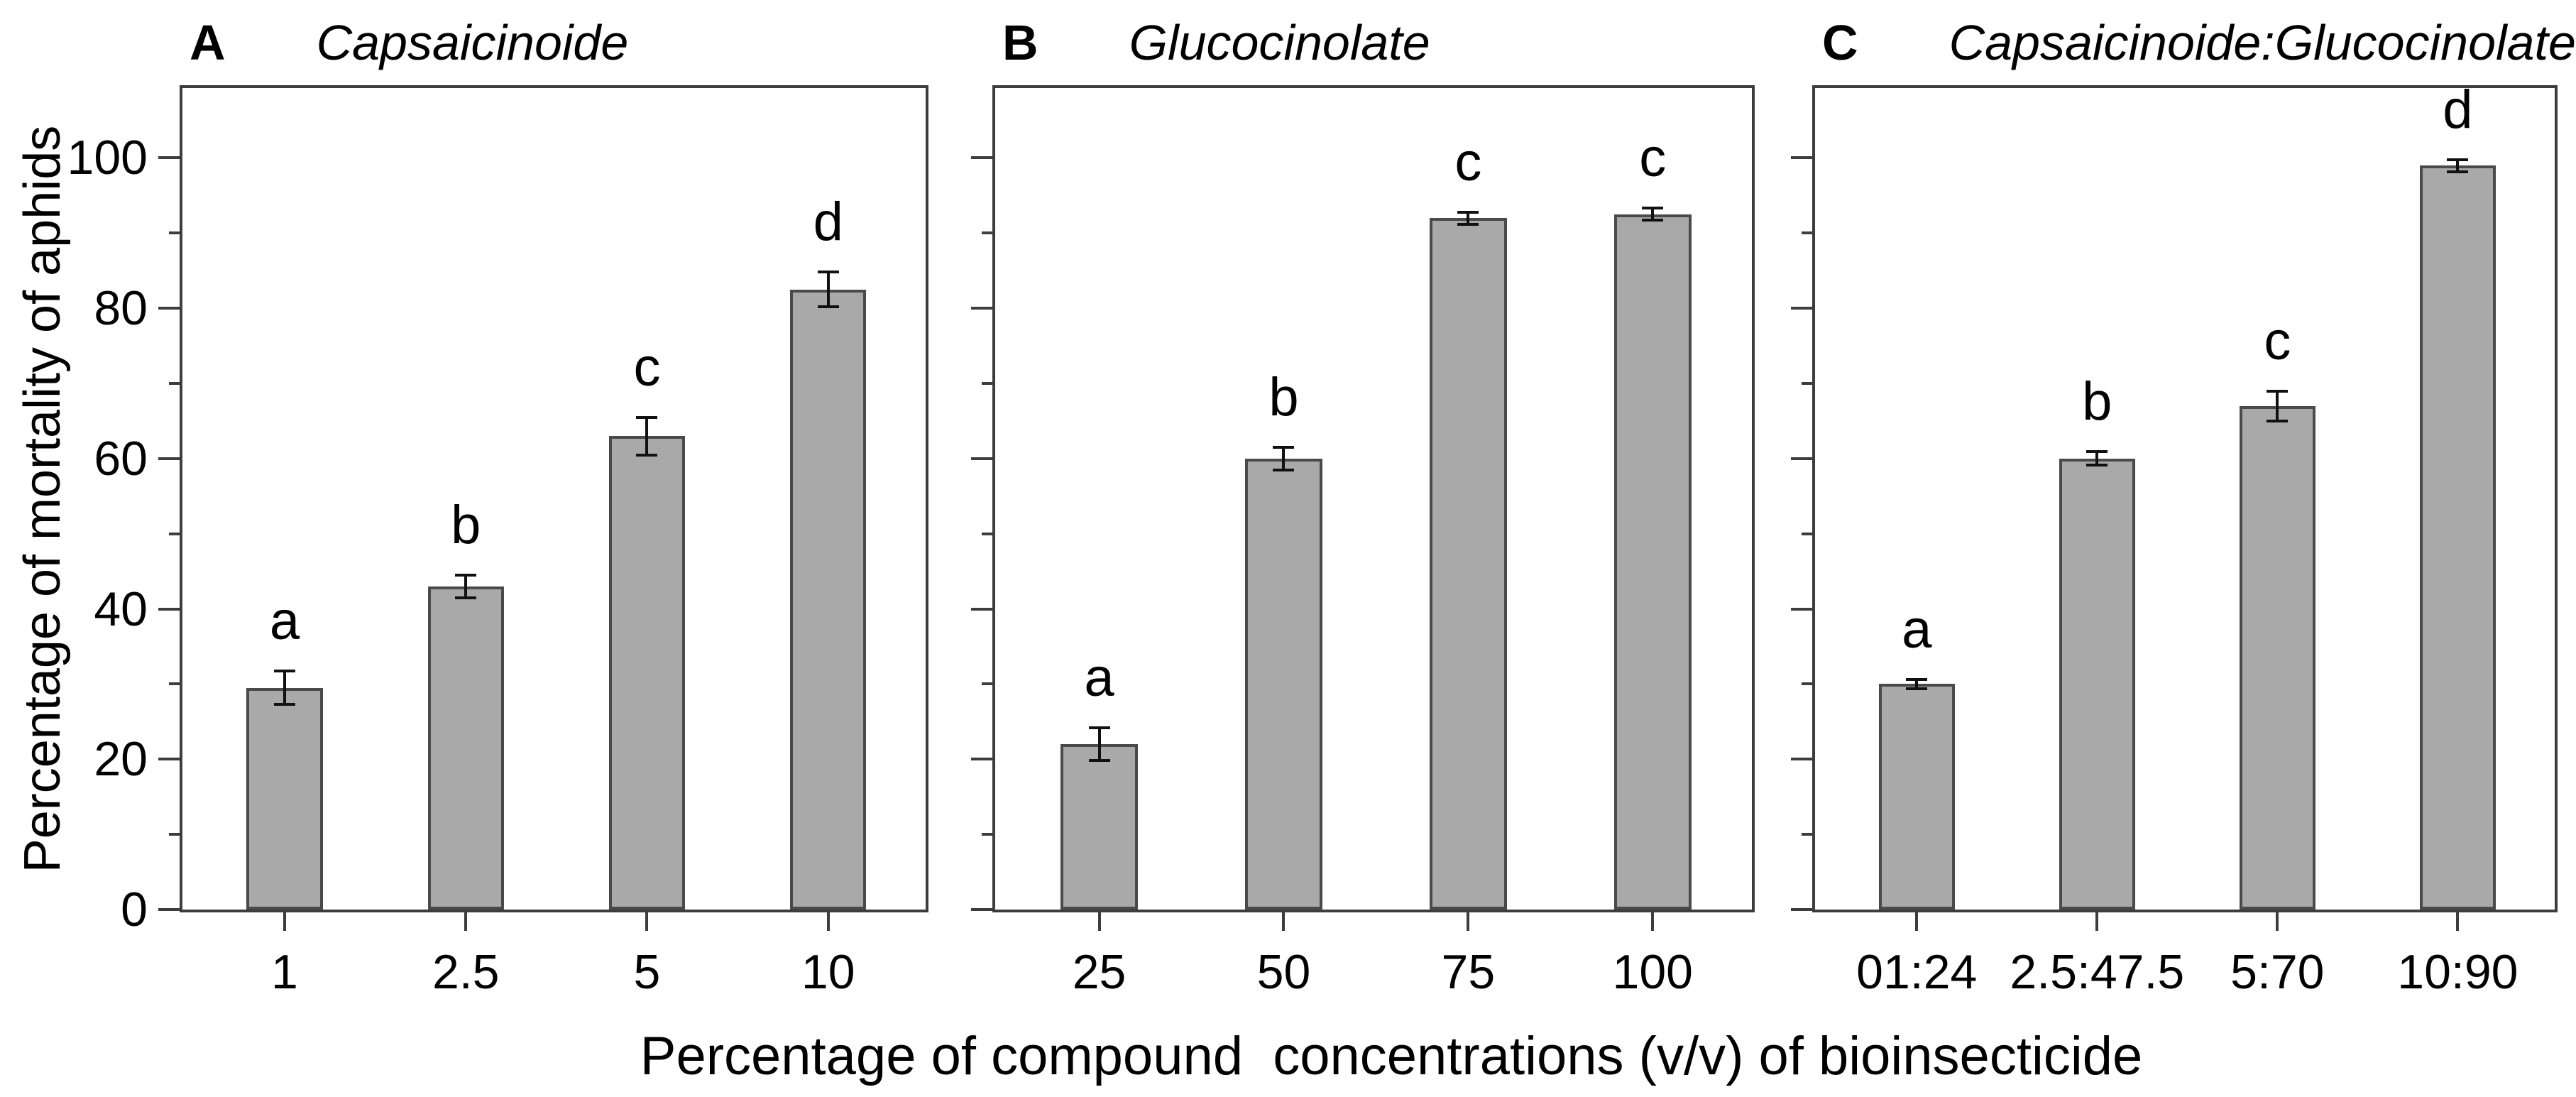 The height and width of the screenshot is (1097, 2576). Describe the element at coordinates (1917, 972) in the screenshot. I see `x-tick-label: 01:24` at that location.